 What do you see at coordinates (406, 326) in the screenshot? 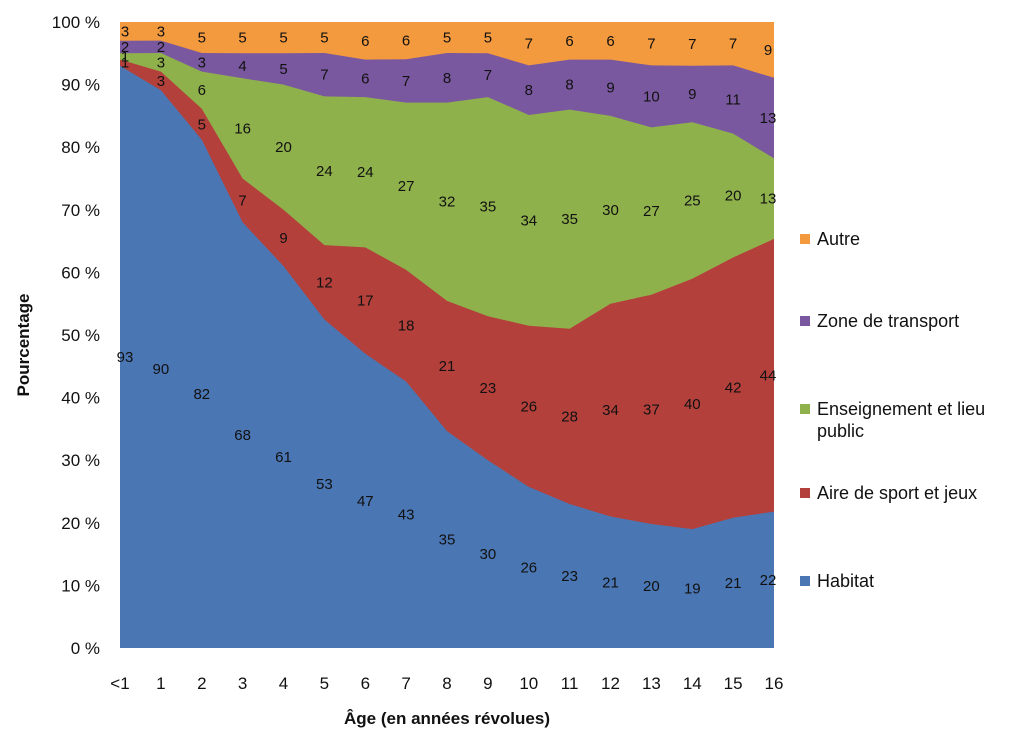
I see `data-label-aire-de-sport-et-jeux-7: 18` at bounding box center [406, 326].